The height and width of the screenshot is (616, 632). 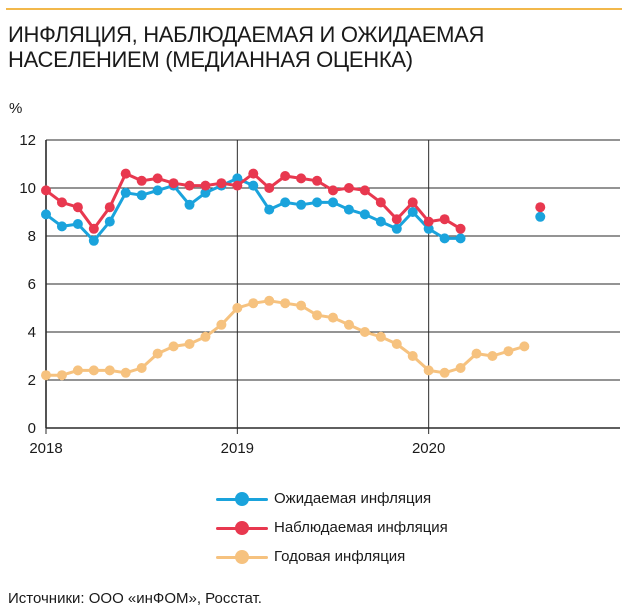 I want to click on legend-item-expected: Ожидаемая инфляция, so click(x=332, y=498).